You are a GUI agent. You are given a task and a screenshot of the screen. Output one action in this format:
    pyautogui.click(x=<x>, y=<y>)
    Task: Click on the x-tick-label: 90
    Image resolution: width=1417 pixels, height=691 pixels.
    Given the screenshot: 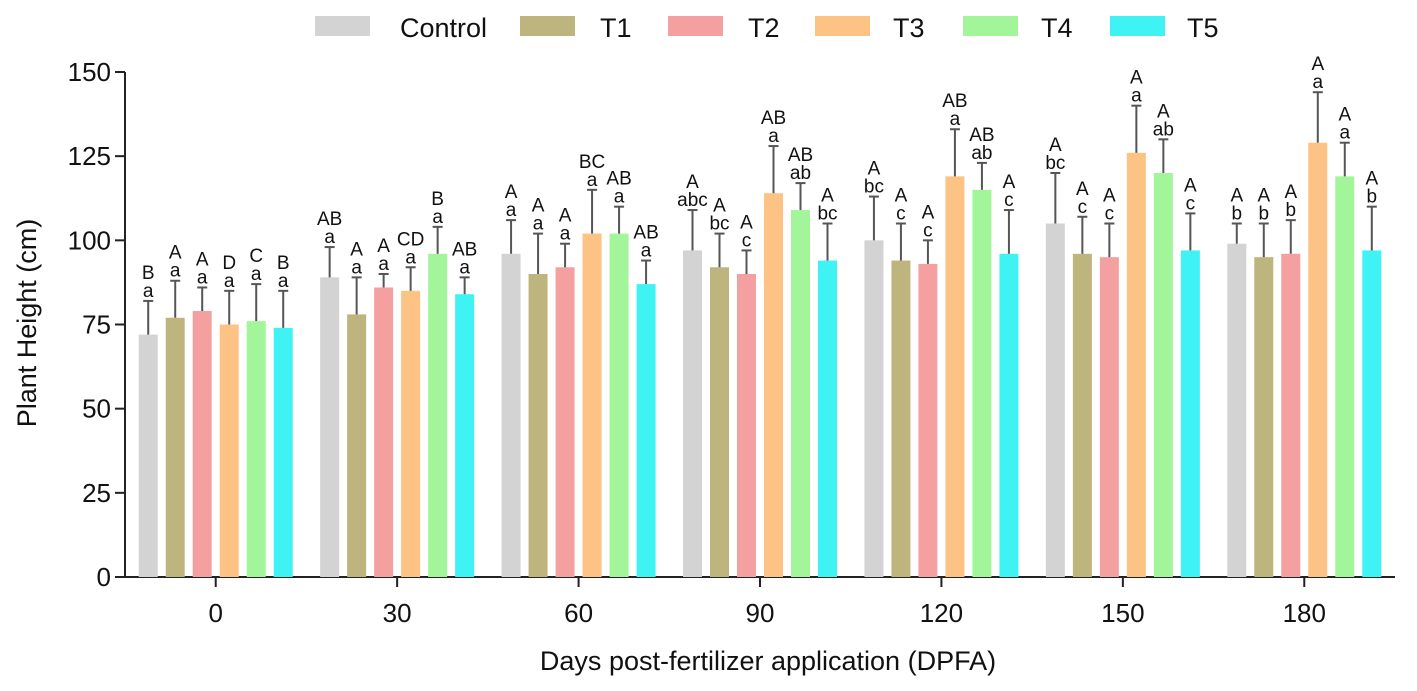 What is the action you would take?
    pyautogui.click(x=760, y=613)
    